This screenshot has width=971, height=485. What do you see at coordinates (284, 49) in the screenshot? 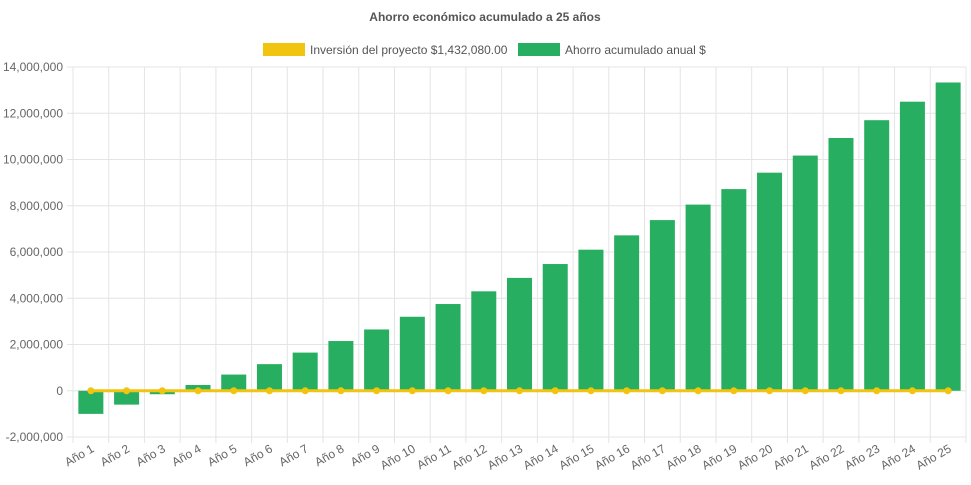
I see `legend-swatch-investment` at bounding box center [284, 49].